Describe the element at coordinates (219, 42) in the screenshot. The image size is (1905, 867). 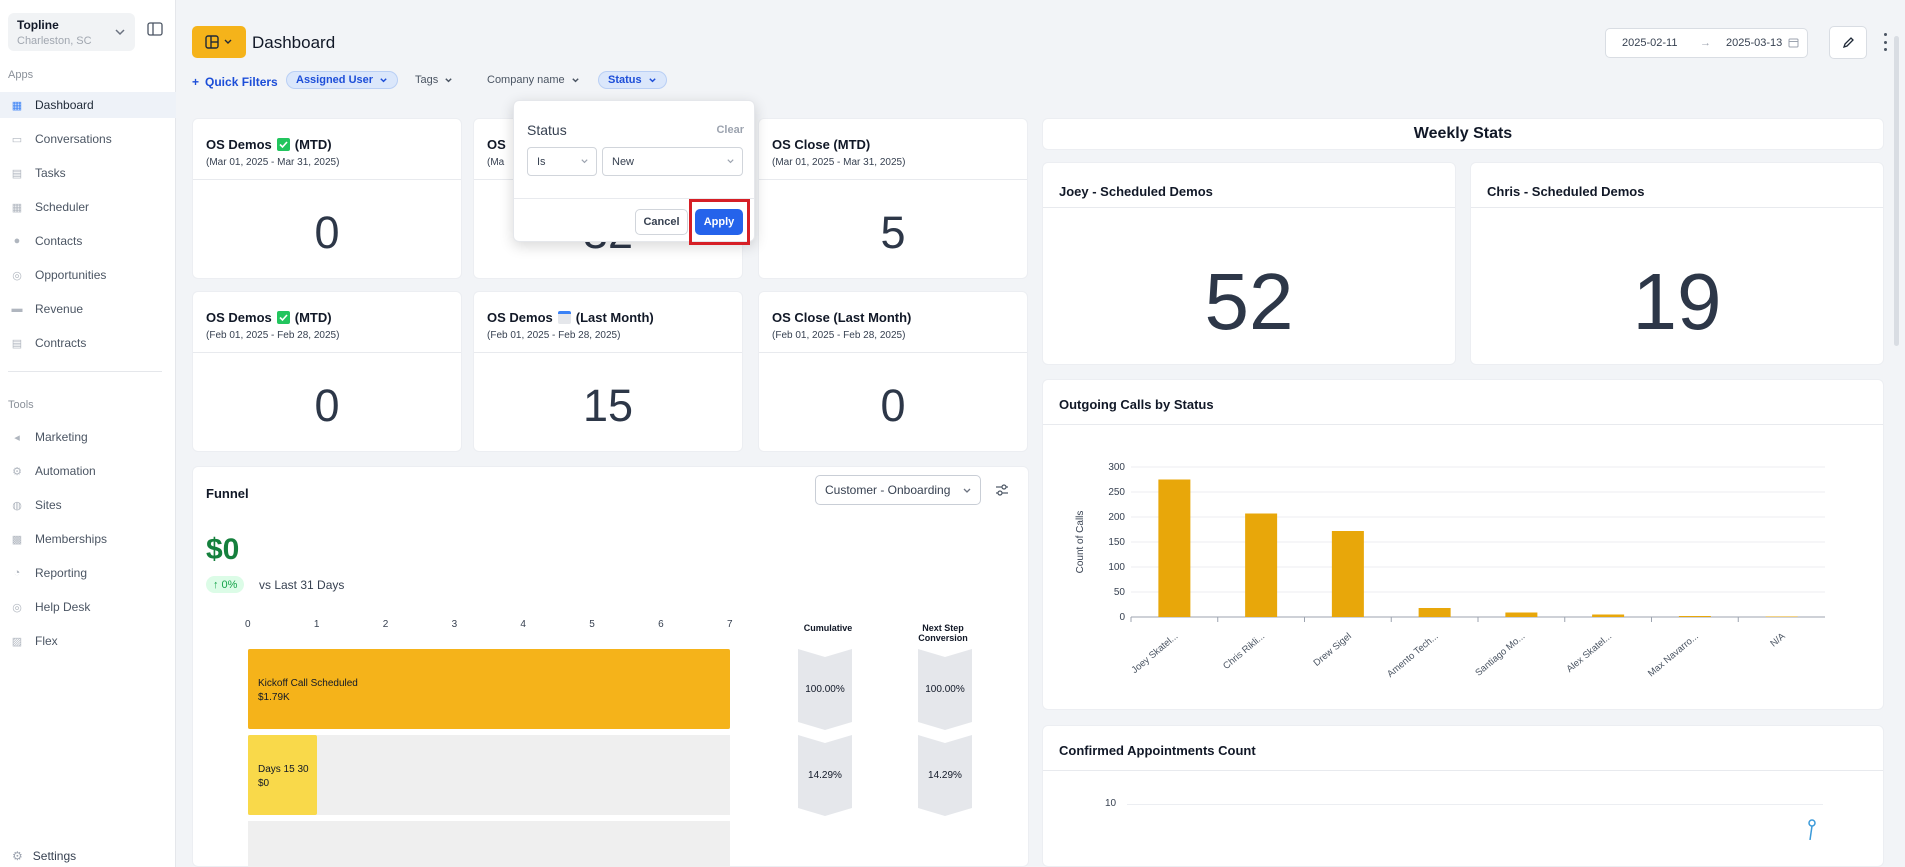
I see `dashboard-switcher-button` at that location.